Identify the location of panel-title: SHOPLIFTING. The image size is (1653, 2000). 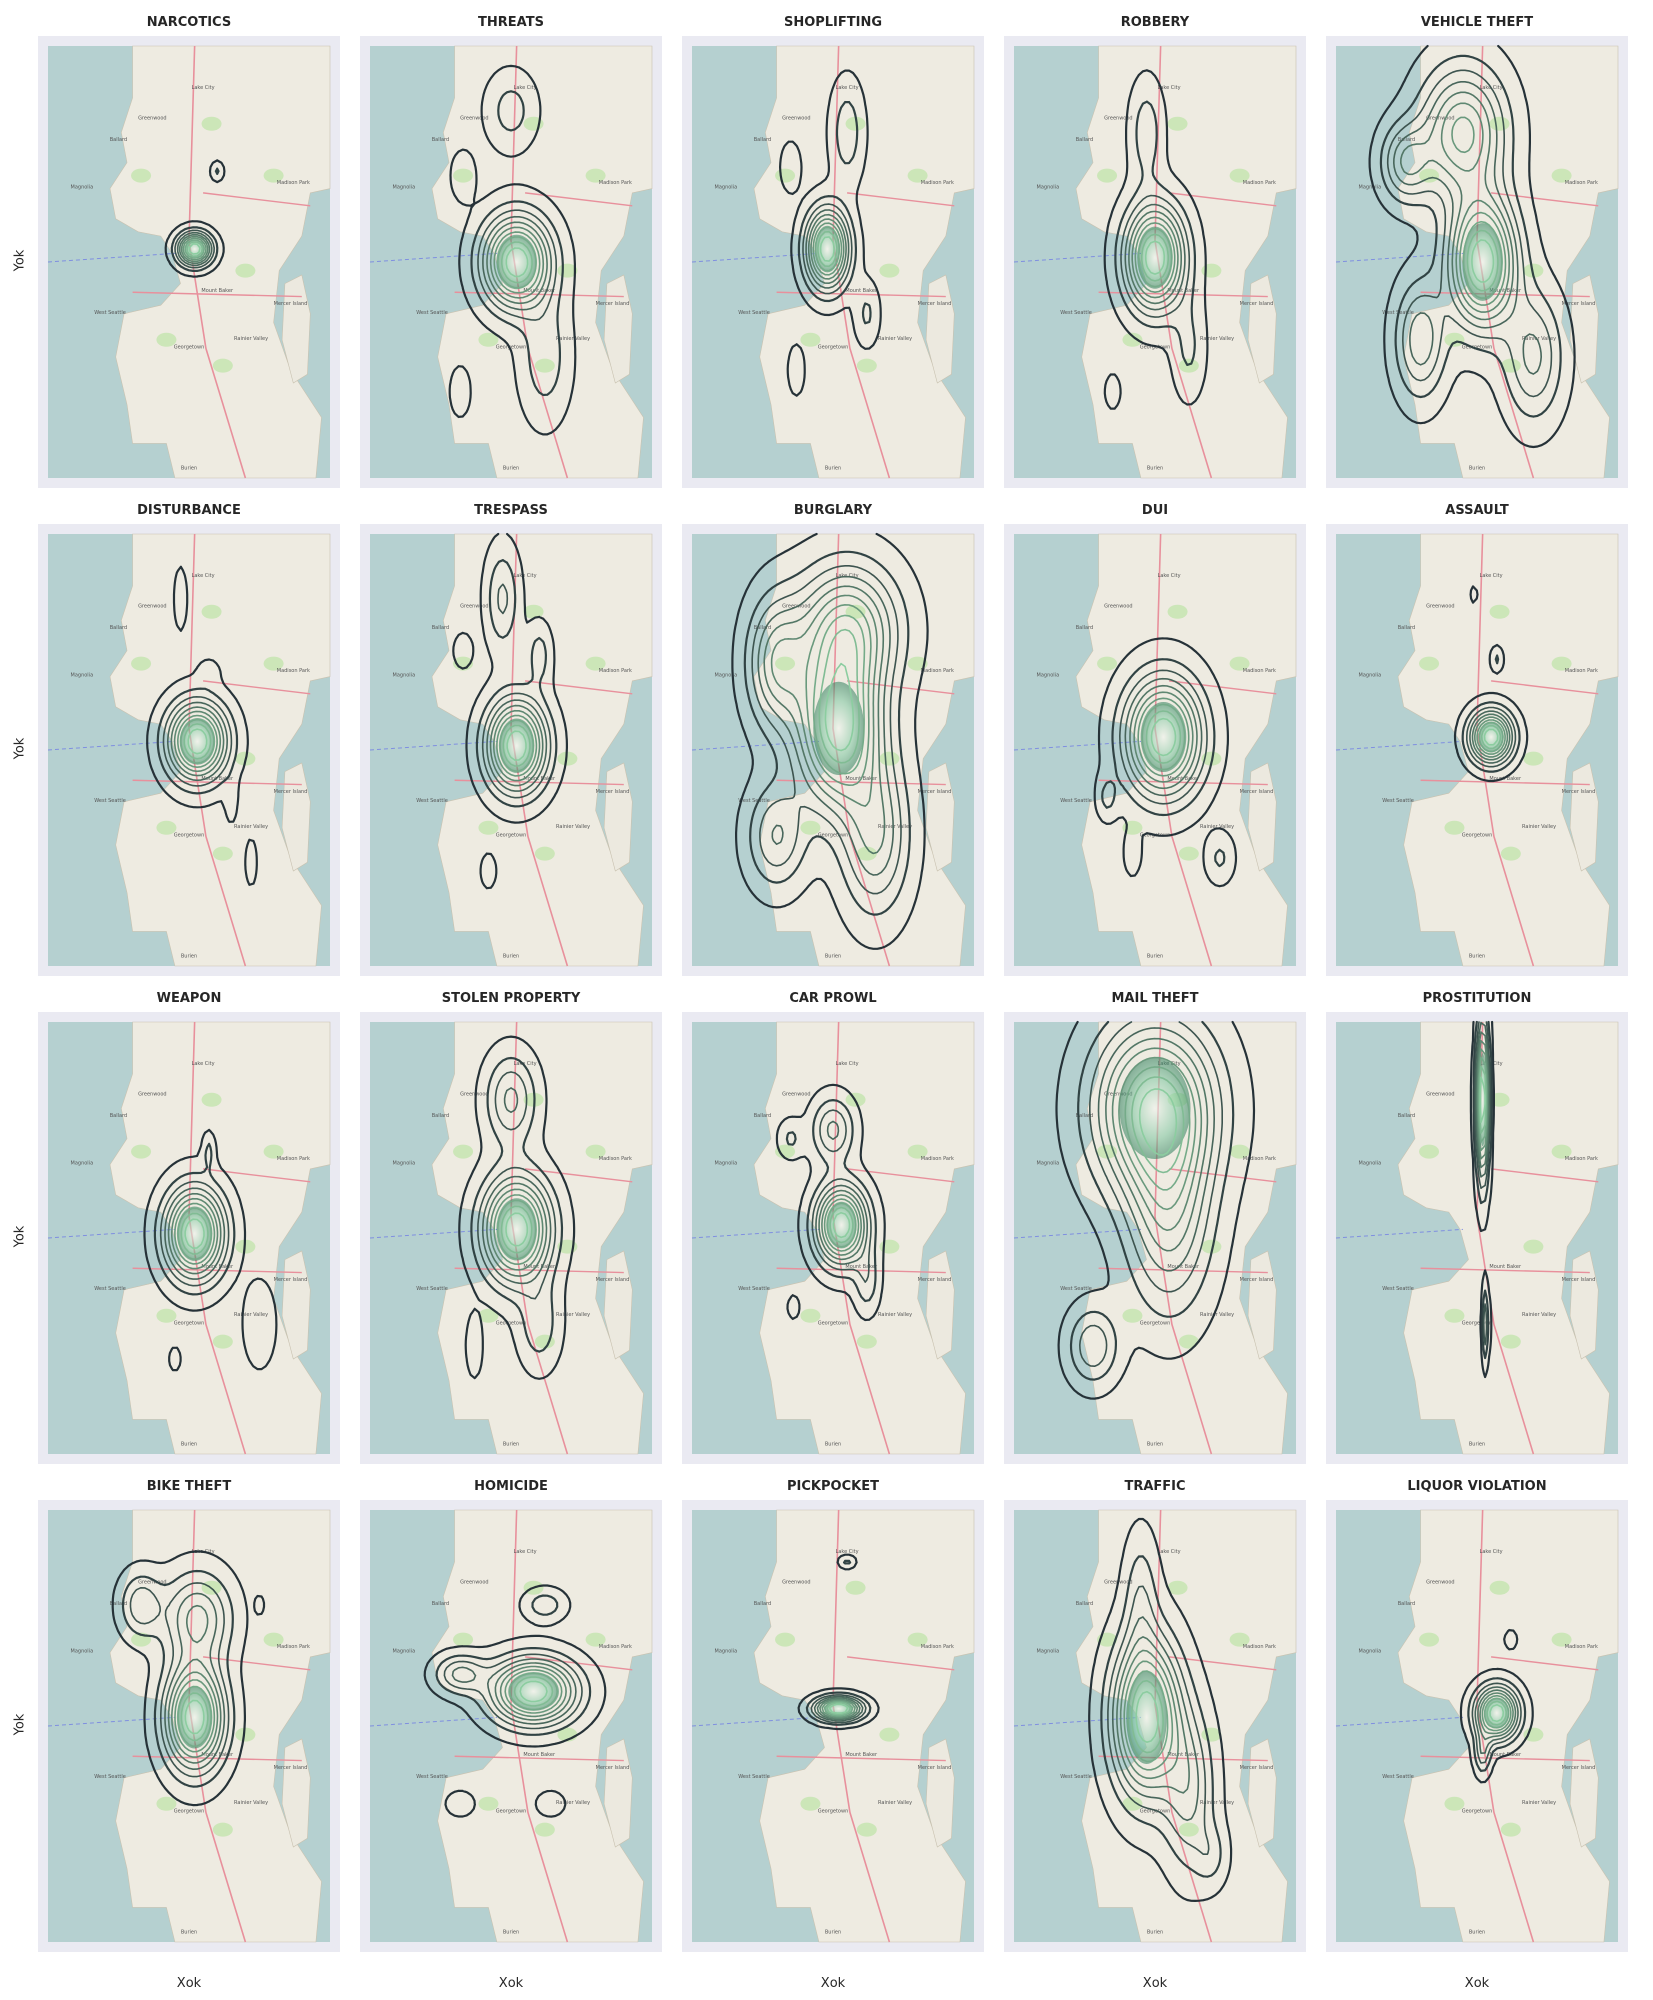
(833, 22).